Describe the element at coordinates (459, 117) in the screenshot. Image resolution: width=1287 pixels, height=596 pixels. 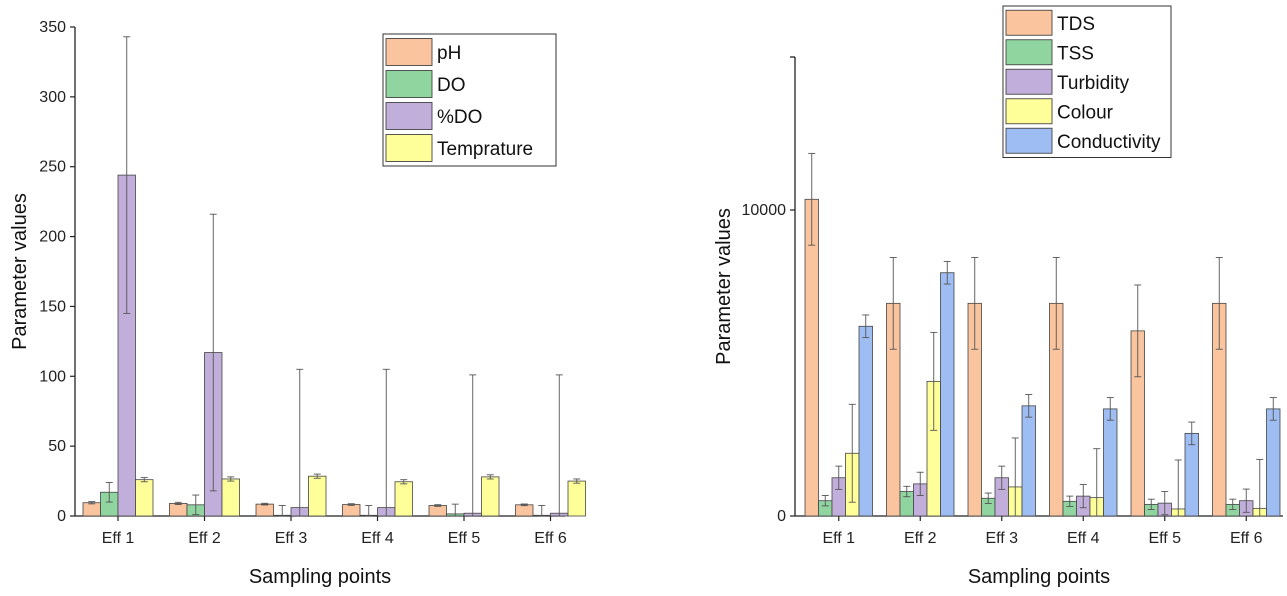
I see `legend-label: %DO` at that location.